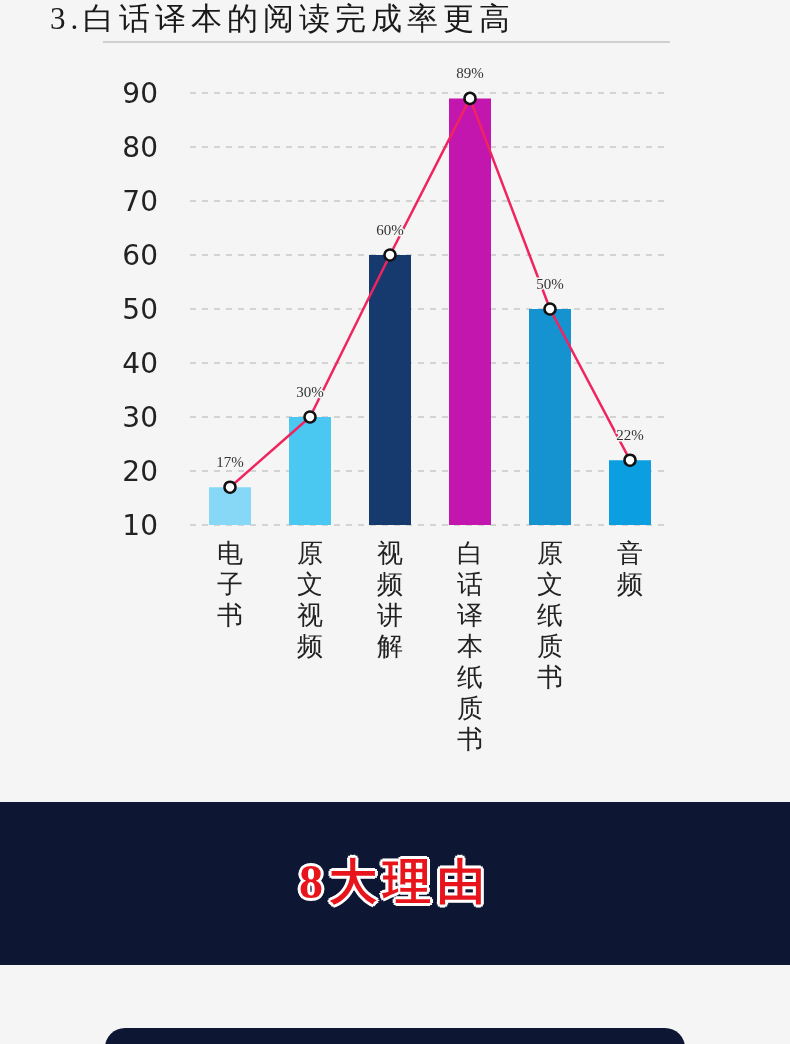 The image size is (790, 1044). I want to click on chart-title: 3.白话译本的阅读完成率更高, so click(283, 19).